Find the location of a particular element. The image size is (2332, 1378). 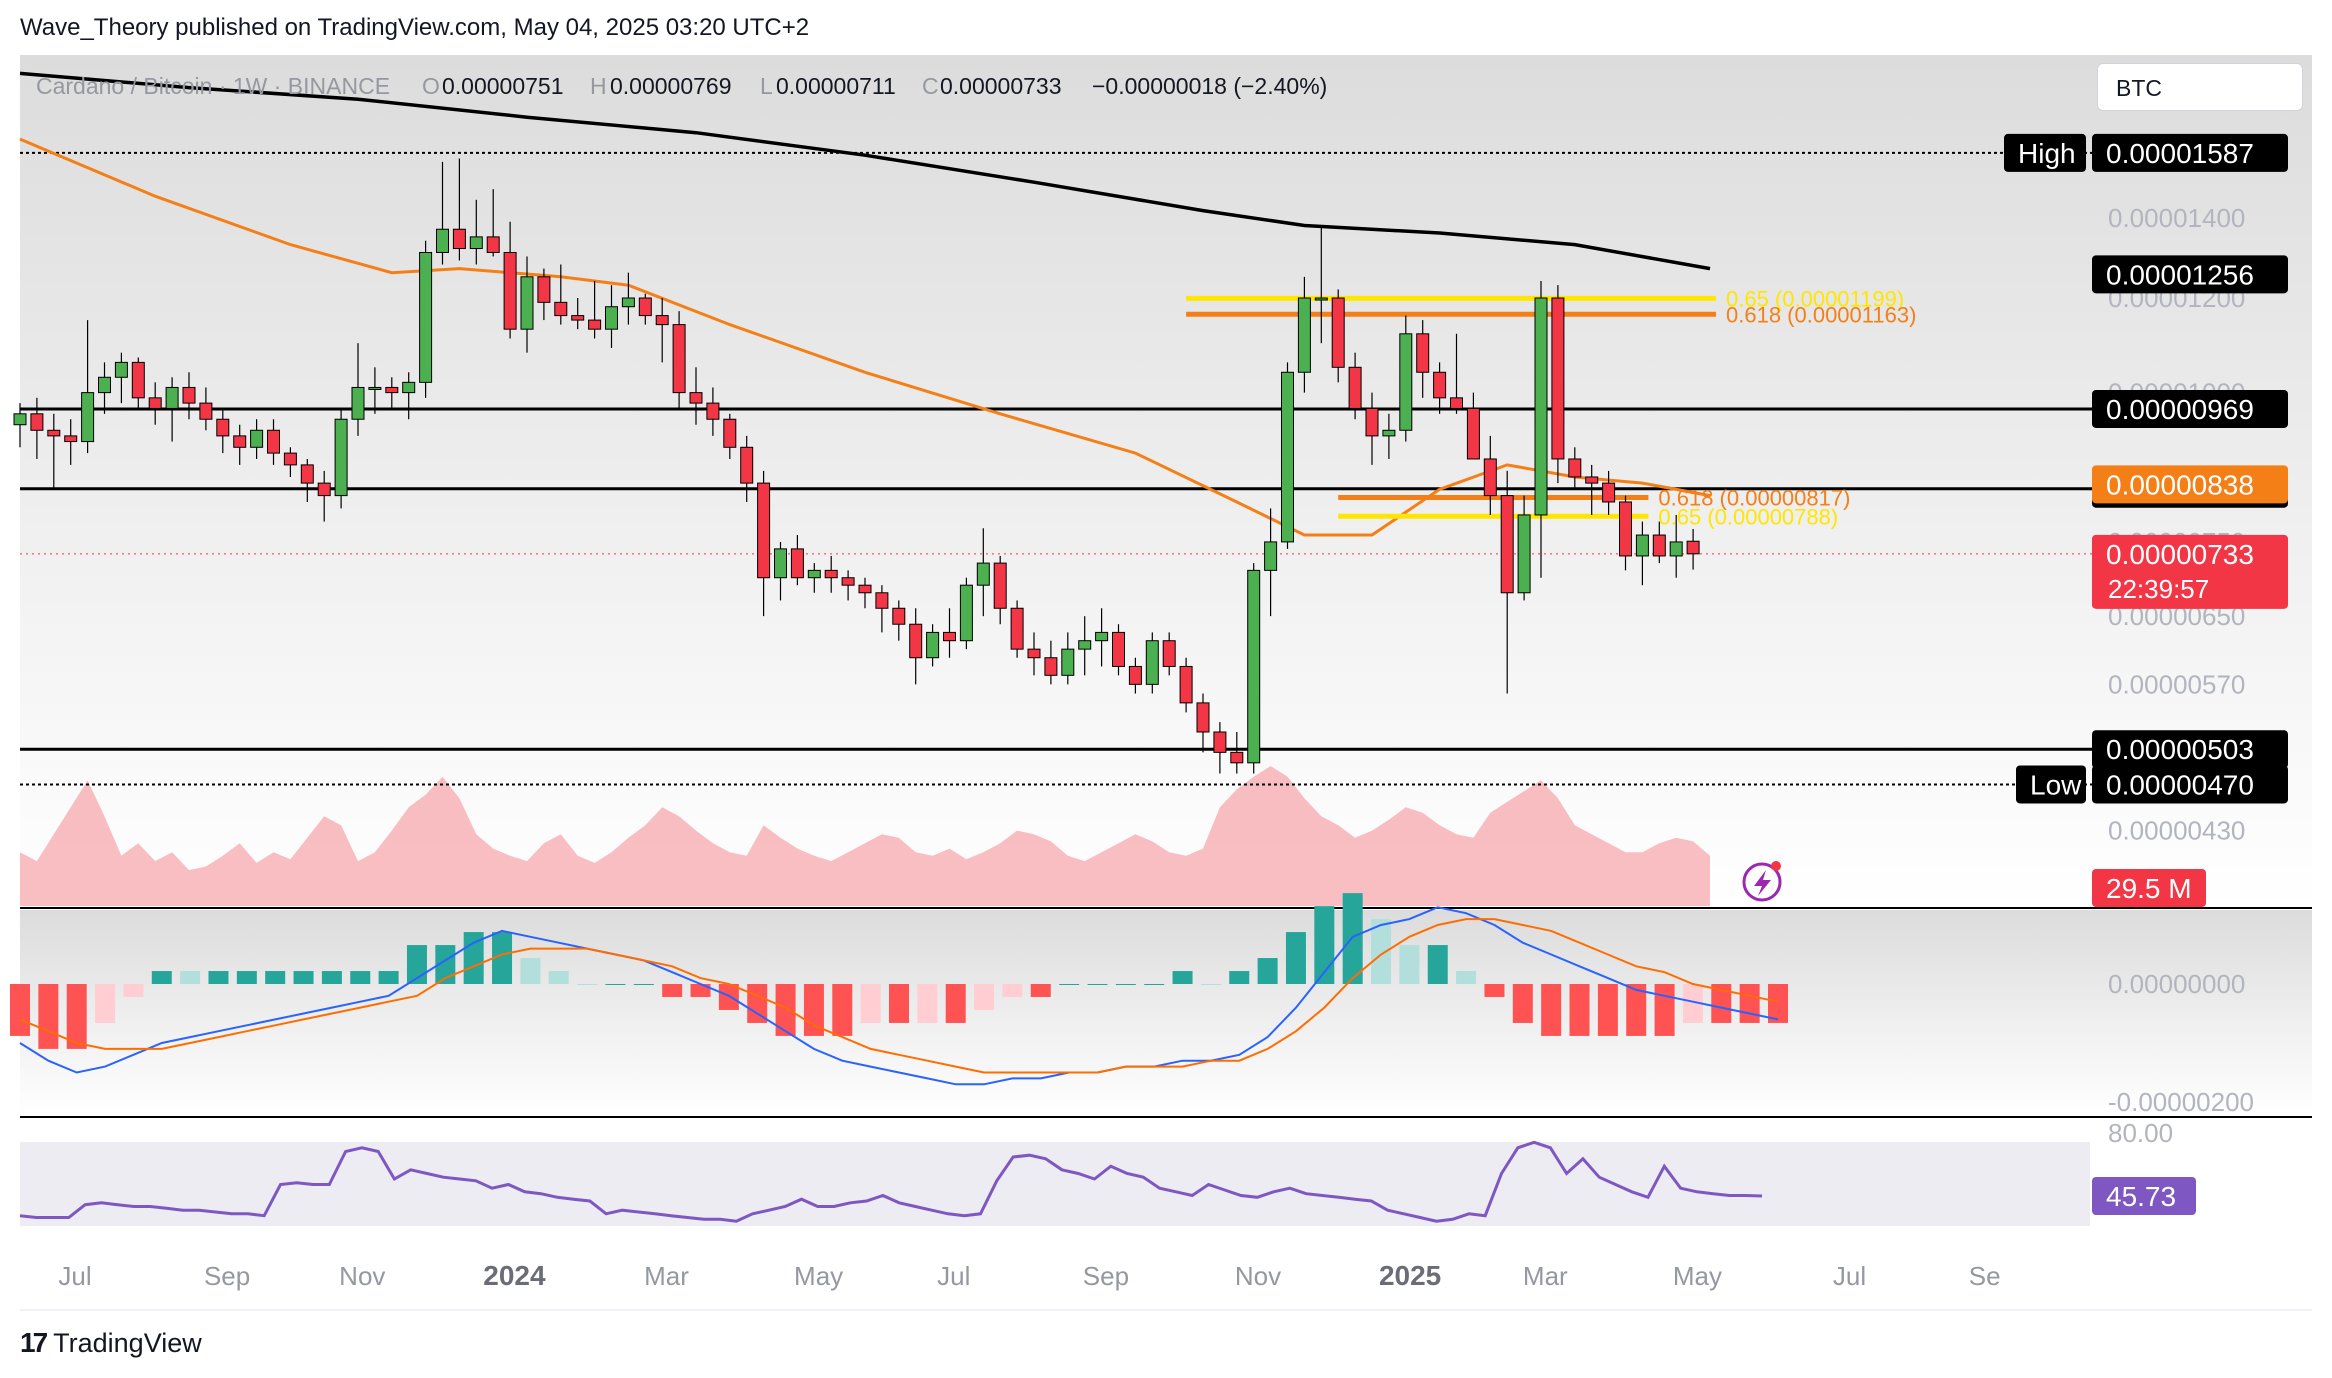

macd-pane-bg is located at coordinates (1166, 1013).